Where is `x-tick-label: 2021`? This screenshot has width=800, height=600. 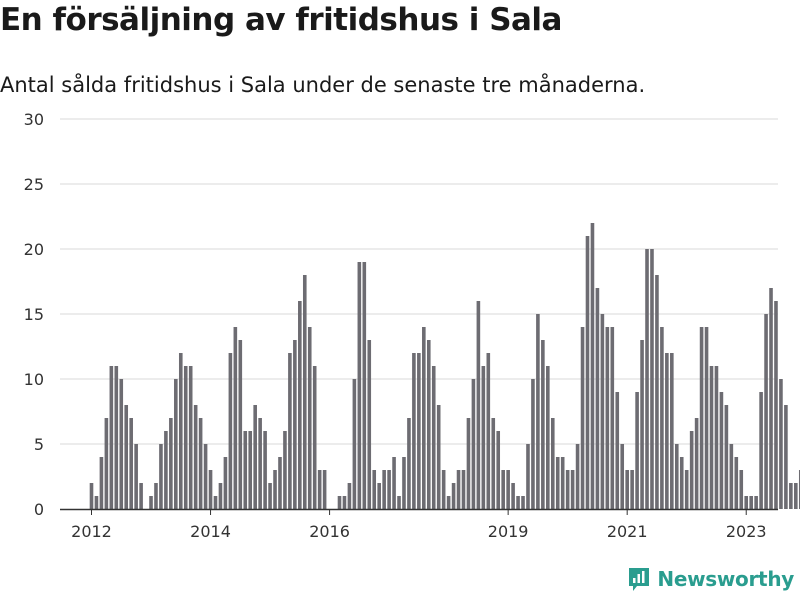 x-tick-label: 2021 is located at coordinates (627, 531).